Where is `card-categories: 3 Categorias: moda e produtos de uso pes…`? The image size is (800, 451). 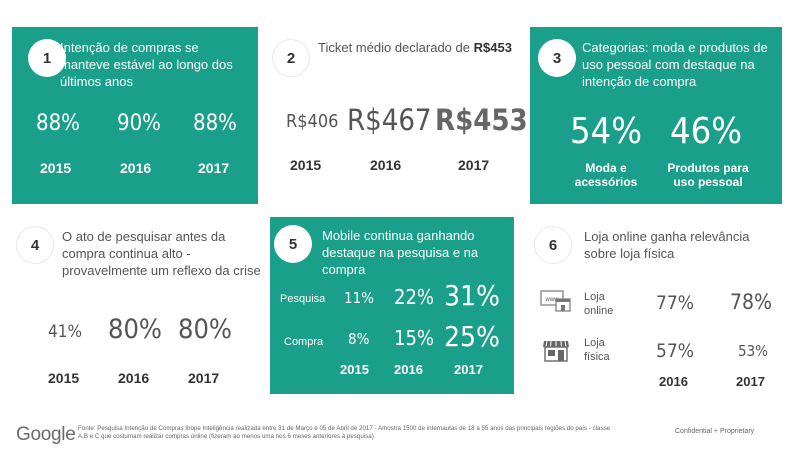 card-categories: 3 Categorias: moda e produtos de uso pes… is located at coordinates (656, 115).